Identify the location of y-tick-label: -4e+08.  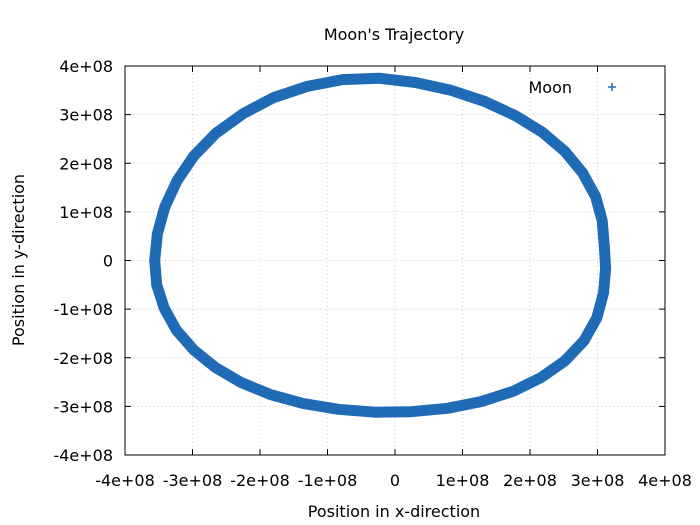
(83, 455).